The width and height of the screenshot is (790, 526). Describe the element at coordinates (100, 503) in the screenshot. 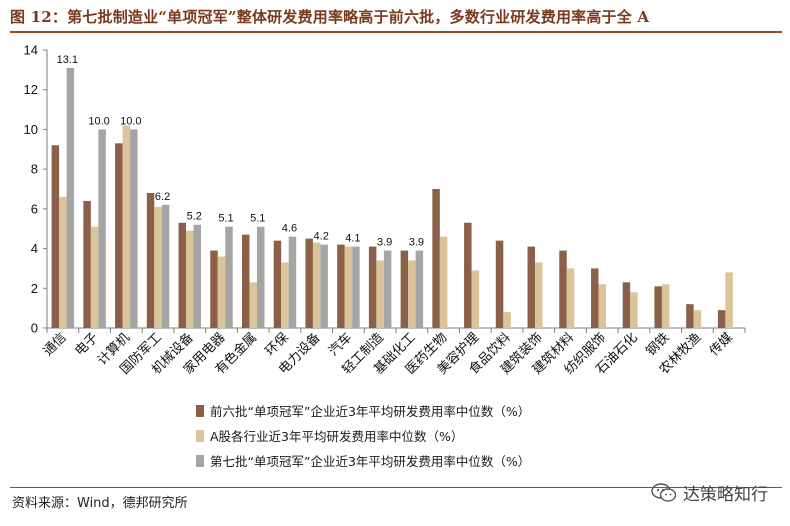

I see `source-note: 资料来源：Wind，德邦研究所` at that location.